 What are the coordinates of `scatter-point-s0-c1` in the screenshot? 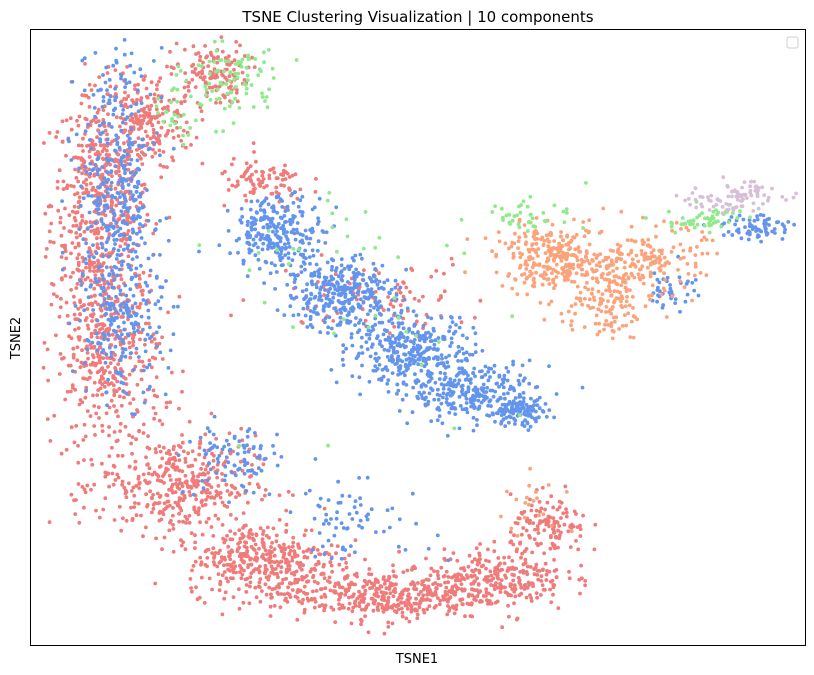 It's located at (155, 101).